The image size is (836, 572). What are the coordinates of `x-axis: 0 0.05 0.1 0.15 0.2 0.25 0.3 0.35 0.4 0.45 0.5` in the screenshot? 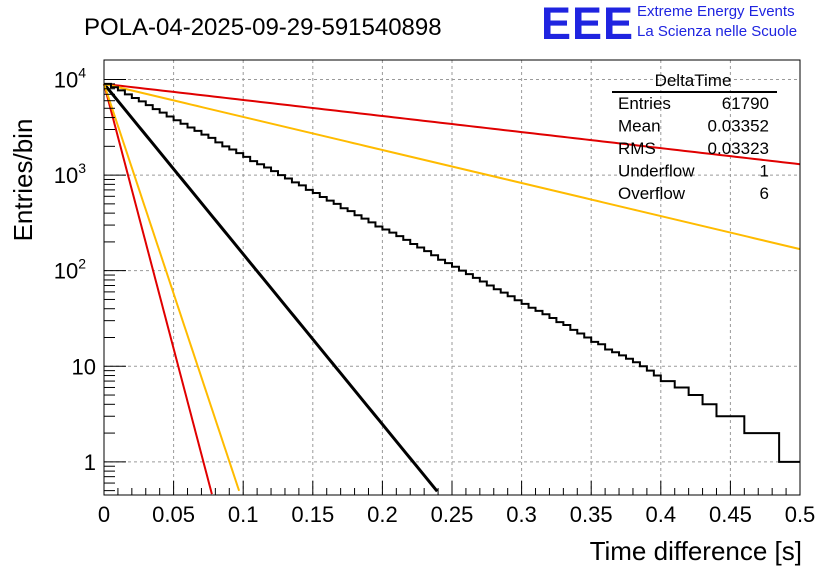 It's located at (456, 504).